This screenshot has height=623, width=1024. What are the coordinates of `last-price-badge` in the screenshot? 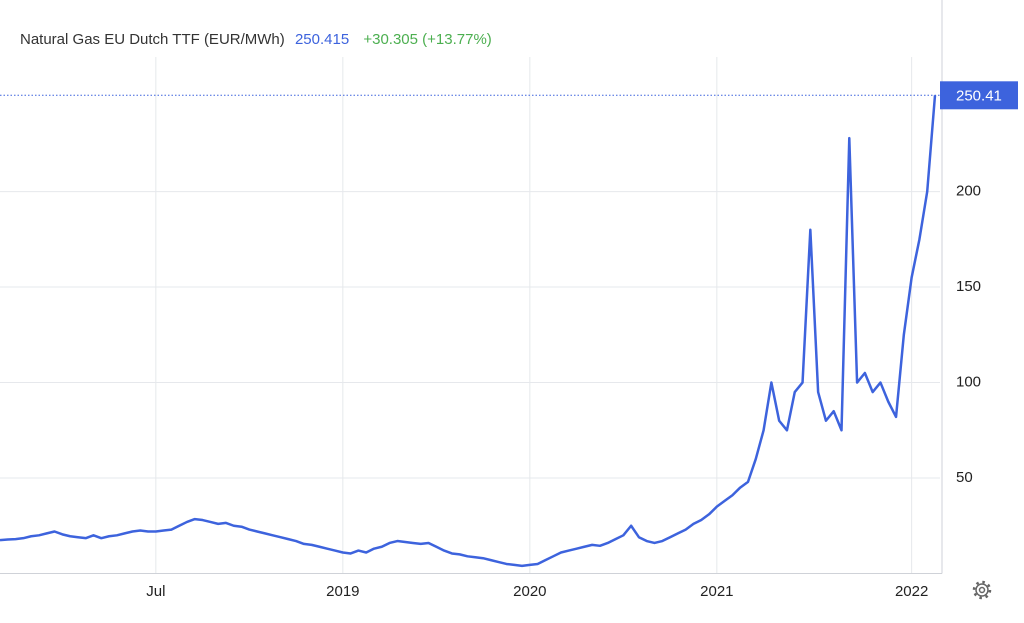 It's located at (979, 95).